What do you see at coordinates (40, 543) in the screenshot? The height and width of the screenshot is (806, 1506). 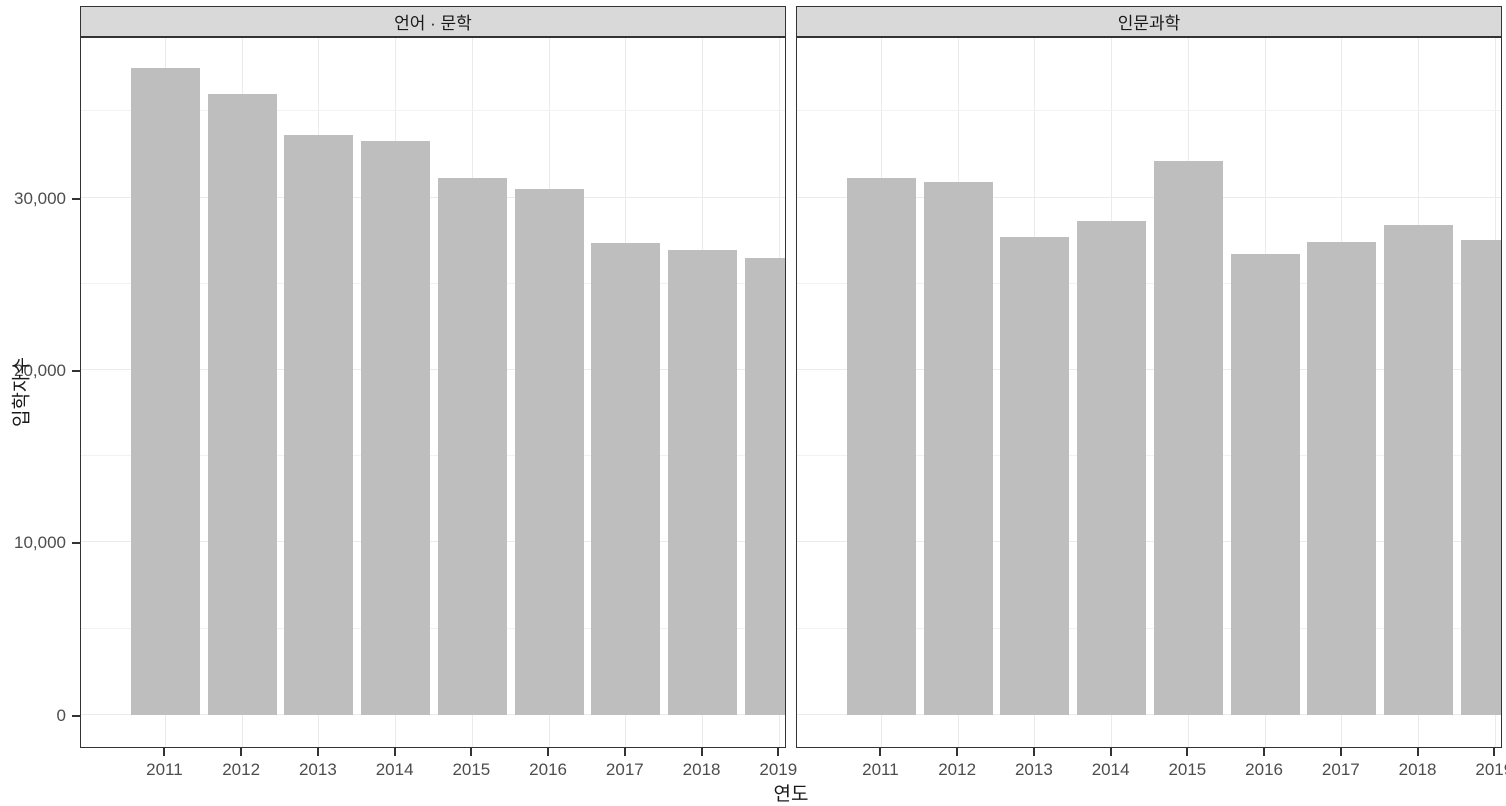 I see `y-tick-label: 10,000` at bounding box center [40, 543].